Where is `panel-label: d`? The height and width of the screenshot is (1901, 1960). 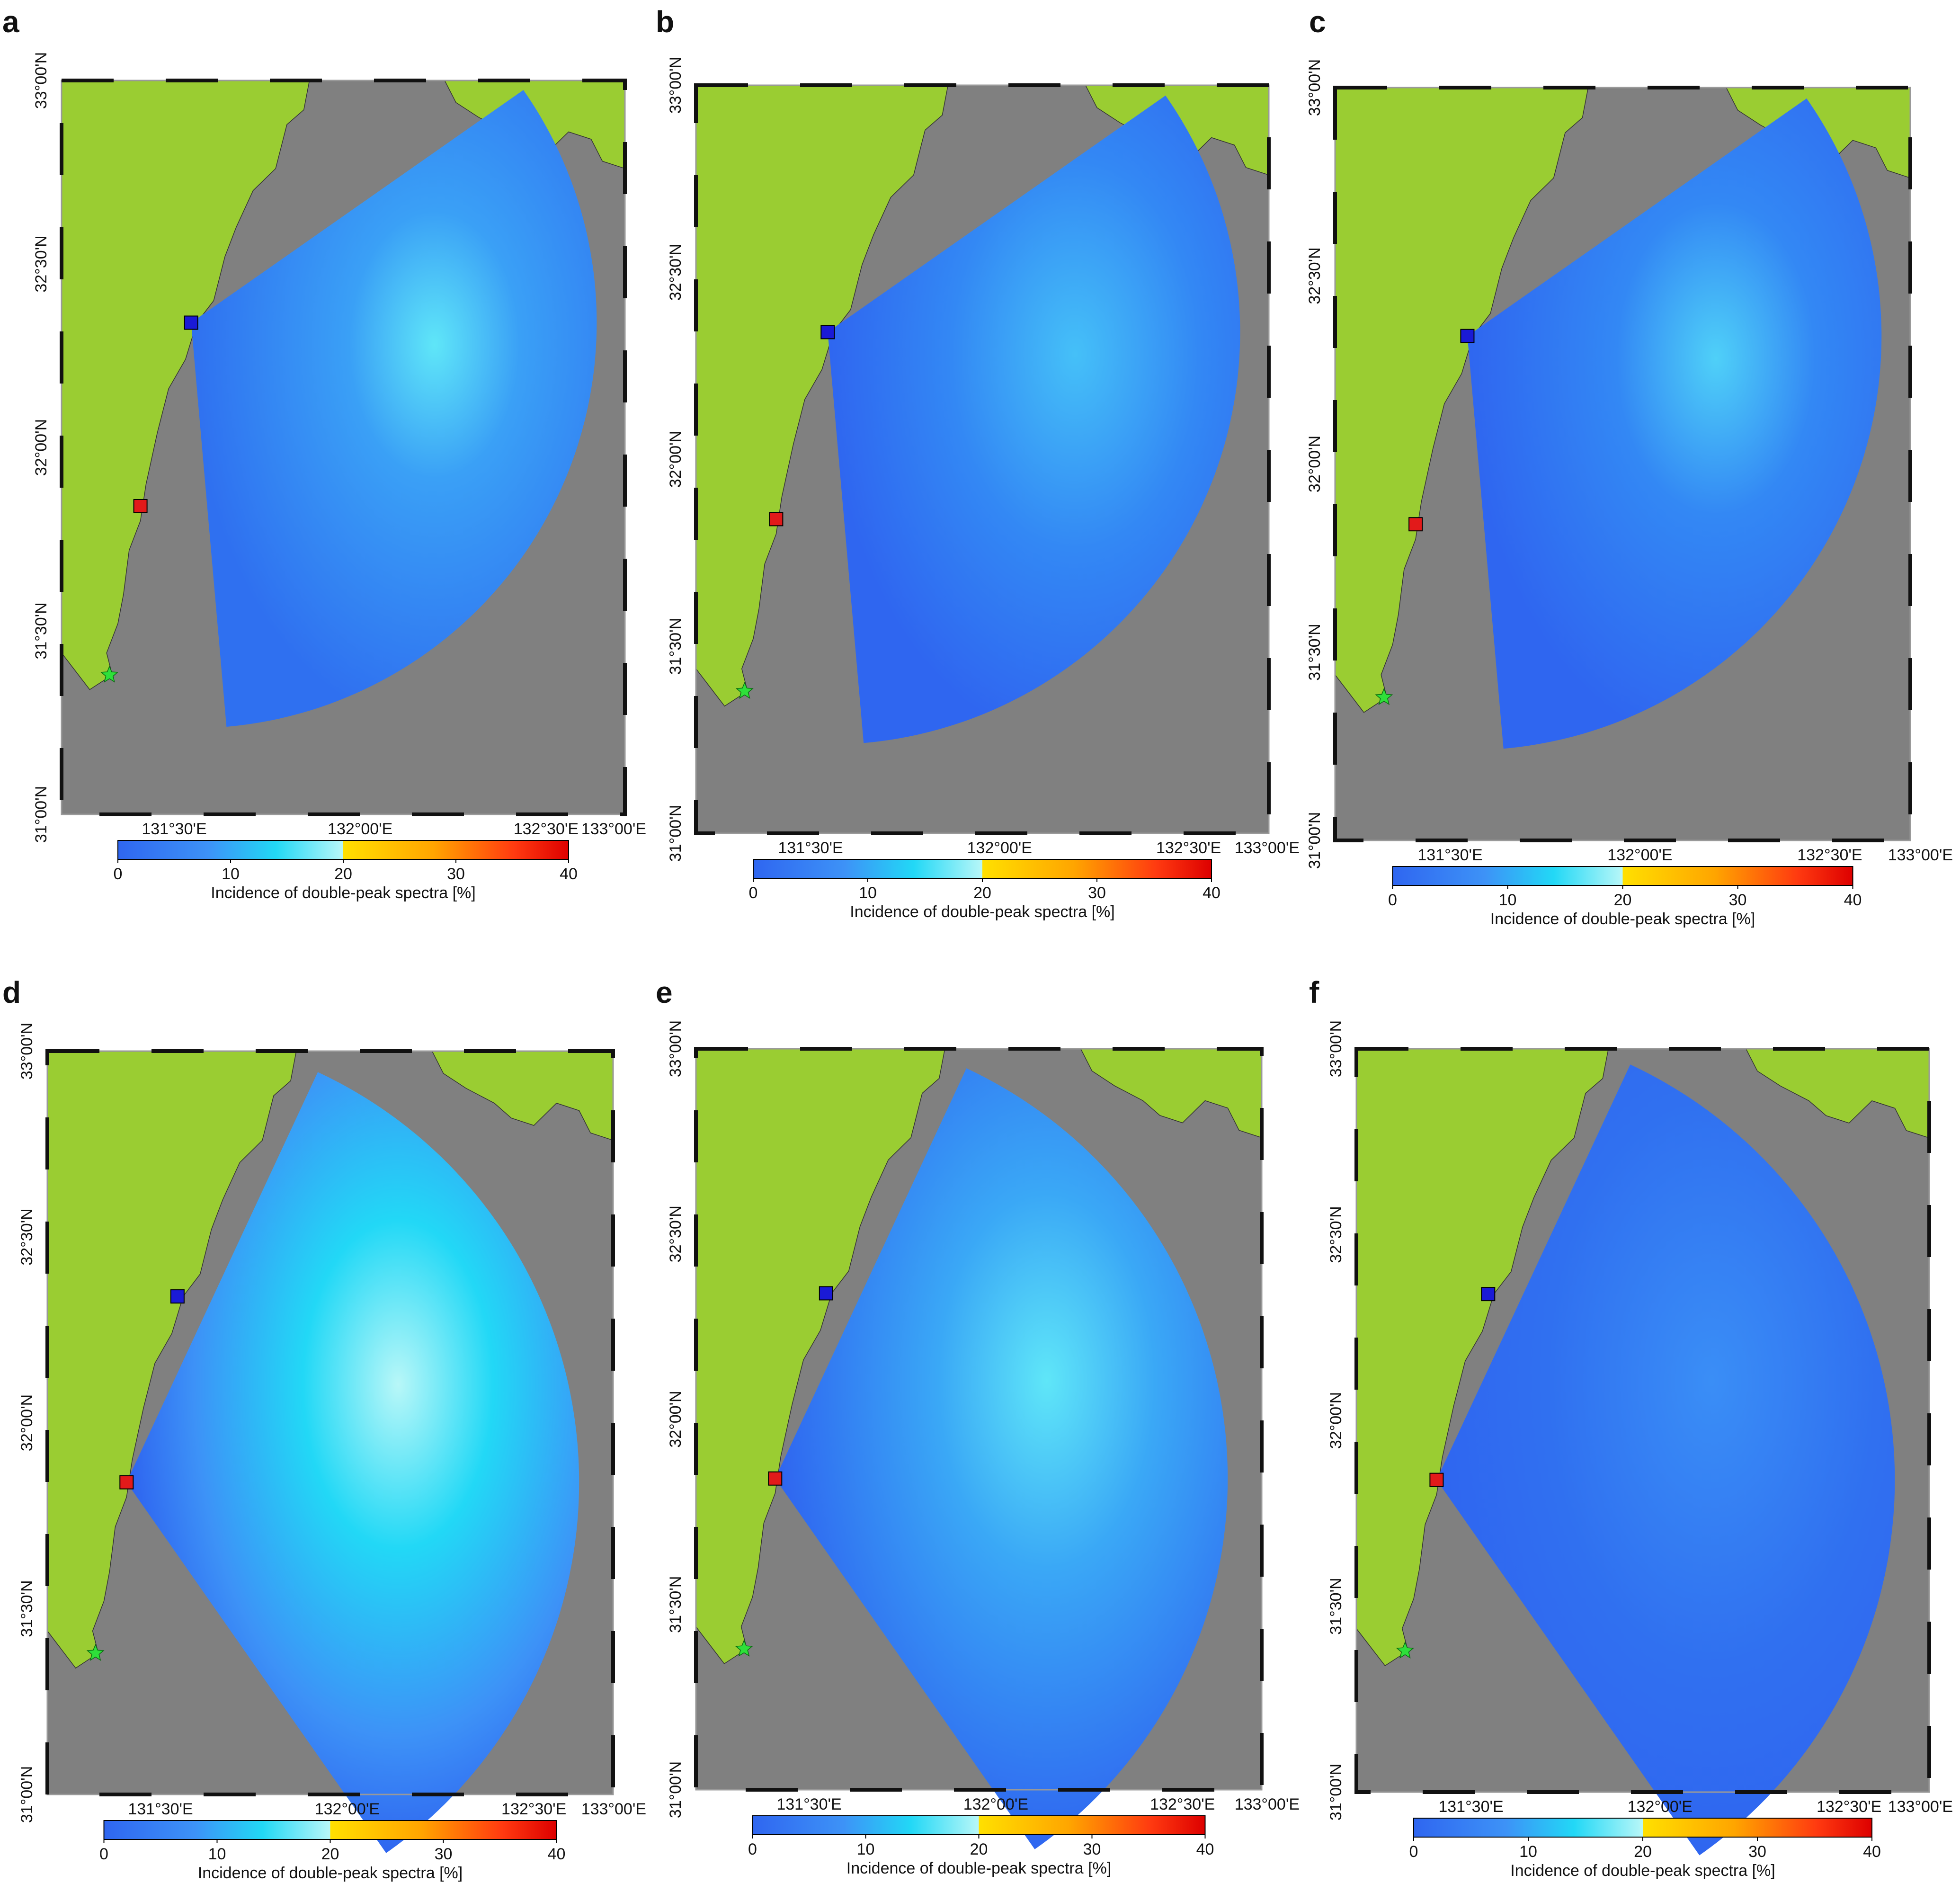
panel-label: d is located at coordinates (11, 992).